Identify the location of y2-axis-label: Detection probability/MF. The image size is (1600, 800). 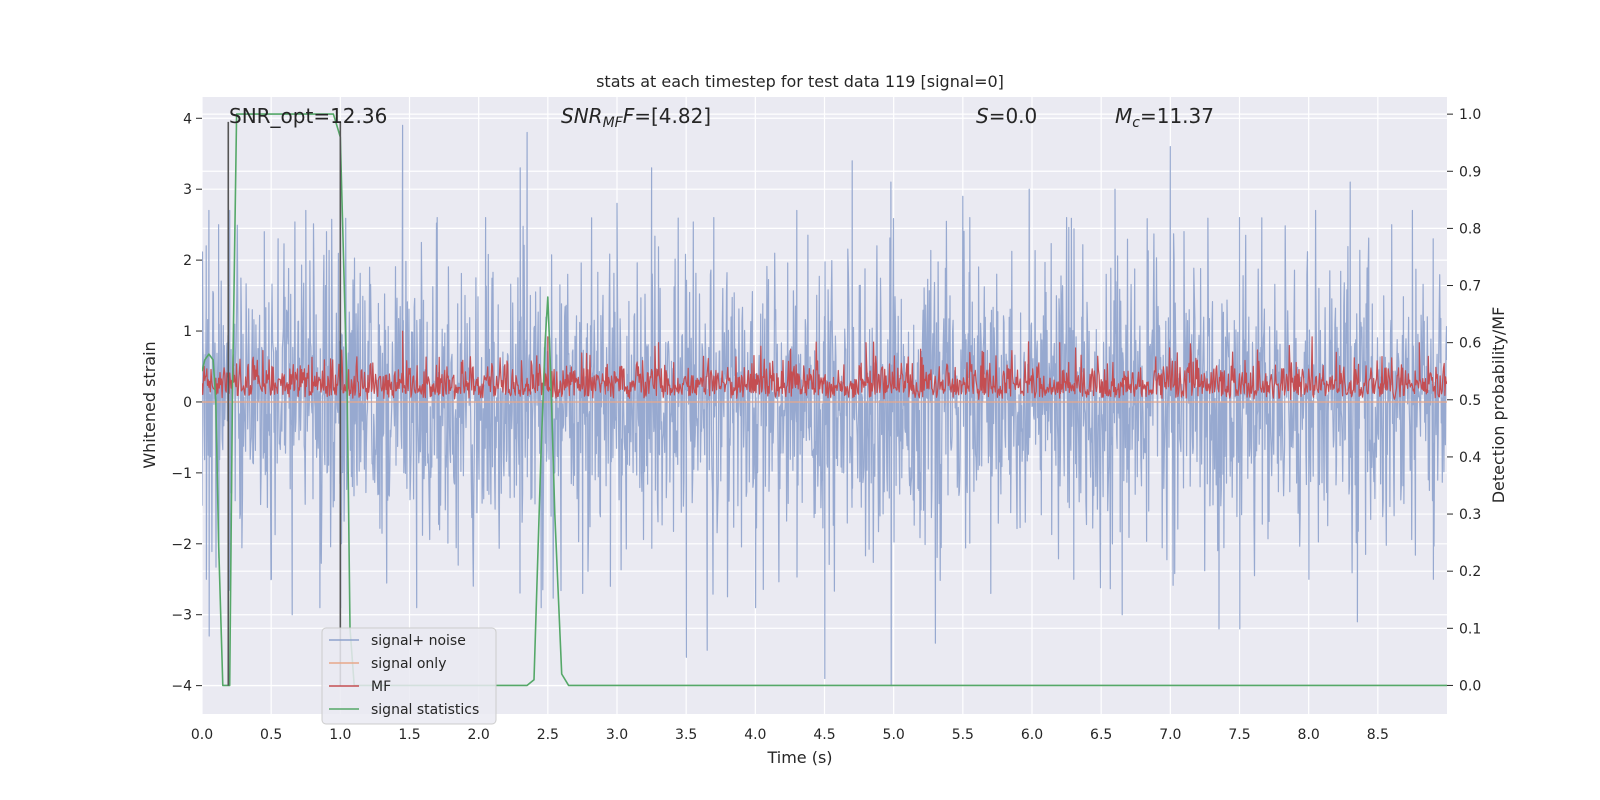
(1498, 405).